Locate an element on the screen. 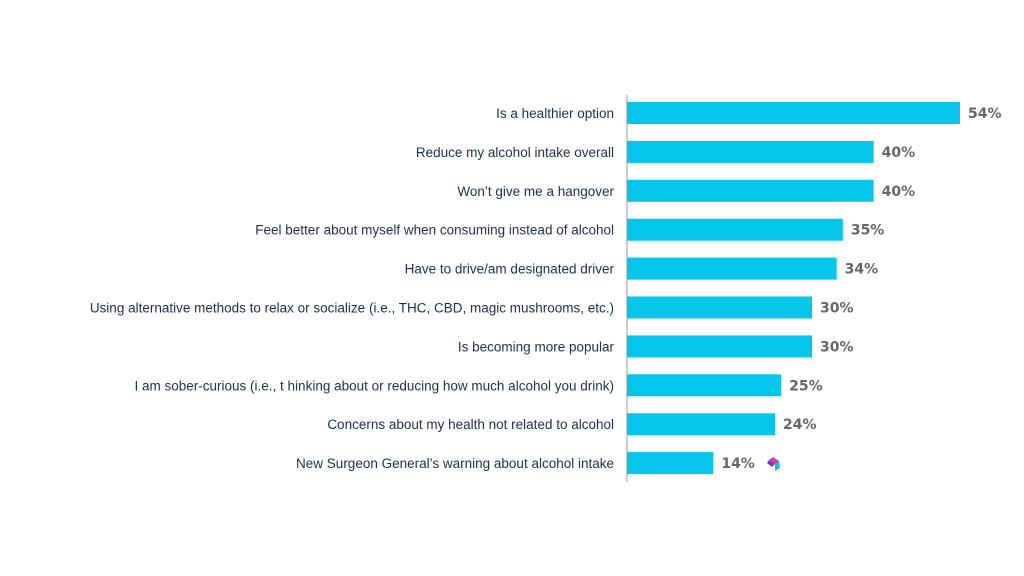 The width and height of the screenshot is (1024, 576). value-label-10: 14% is located at coordinates (738, 464).